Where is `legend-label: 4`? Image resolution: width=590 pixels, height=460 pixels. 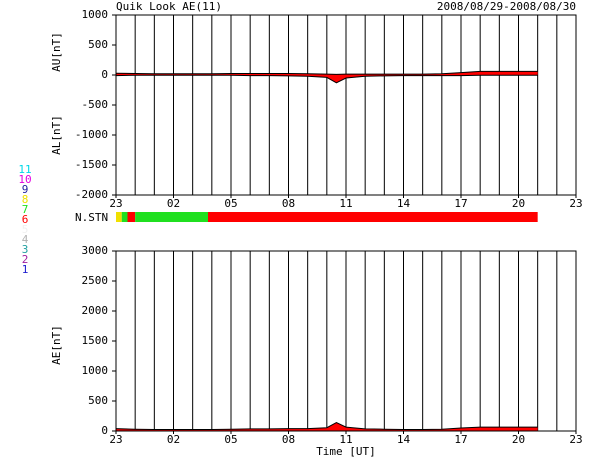
legend-label: 4 is located at coordinates (25, 239).